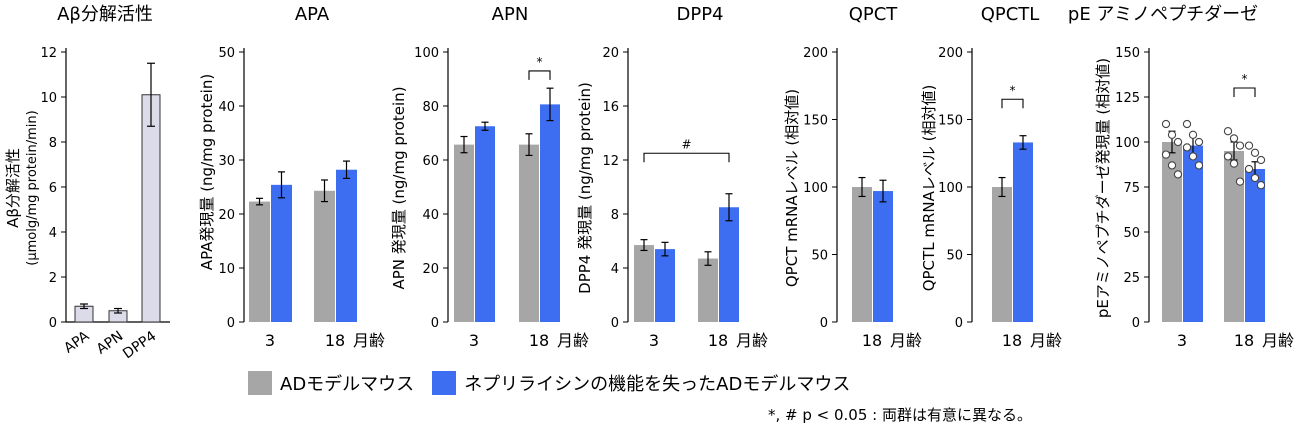  What do you see at coordinates (151, 208) in the screenshot?
I see `p1-bar-dpp4` at bounding box center [151, 208].